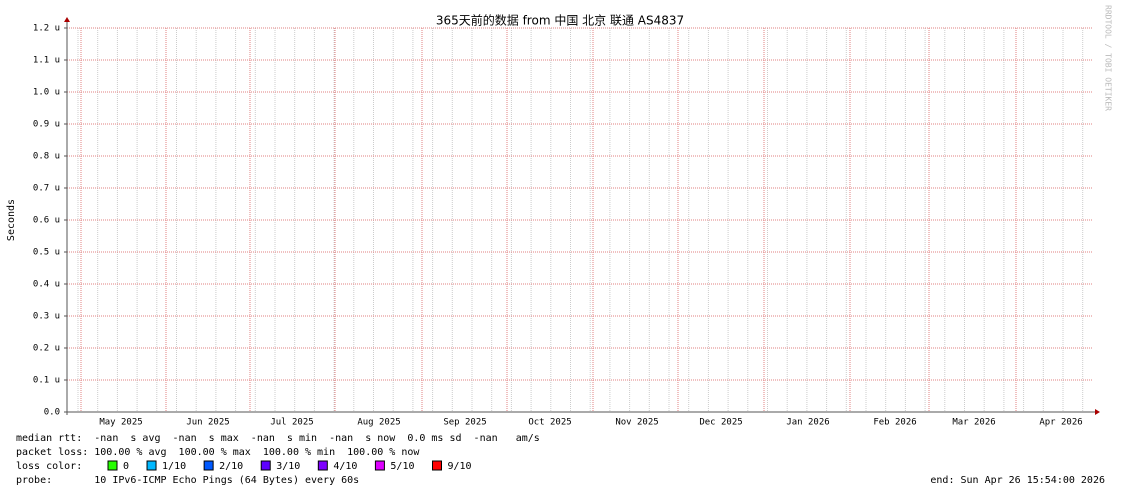 This screenshot has height=494, width=1121. Describe the element at coordinates (1108, 58) in the screenshot. I see `watermark: RRDTOOL / TOBI OETIKER` at that location.